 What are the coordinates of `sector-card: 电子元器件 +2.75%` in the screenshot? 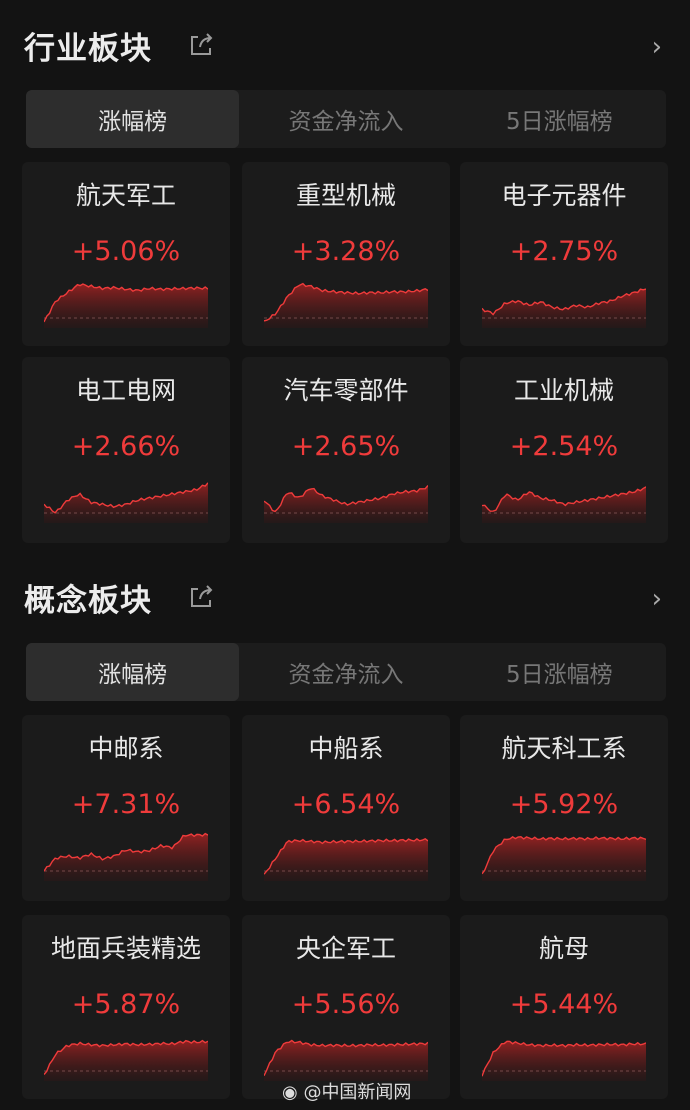 It's located at (564, 254).